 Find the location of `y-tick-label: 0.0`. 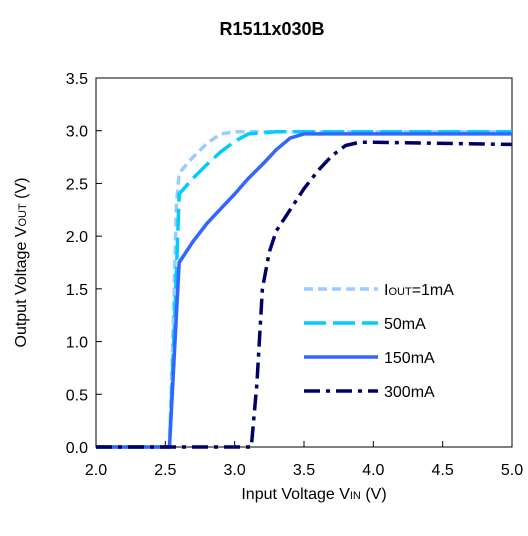

y-tick-label: 0.0 is located at coordinates (77, 448).